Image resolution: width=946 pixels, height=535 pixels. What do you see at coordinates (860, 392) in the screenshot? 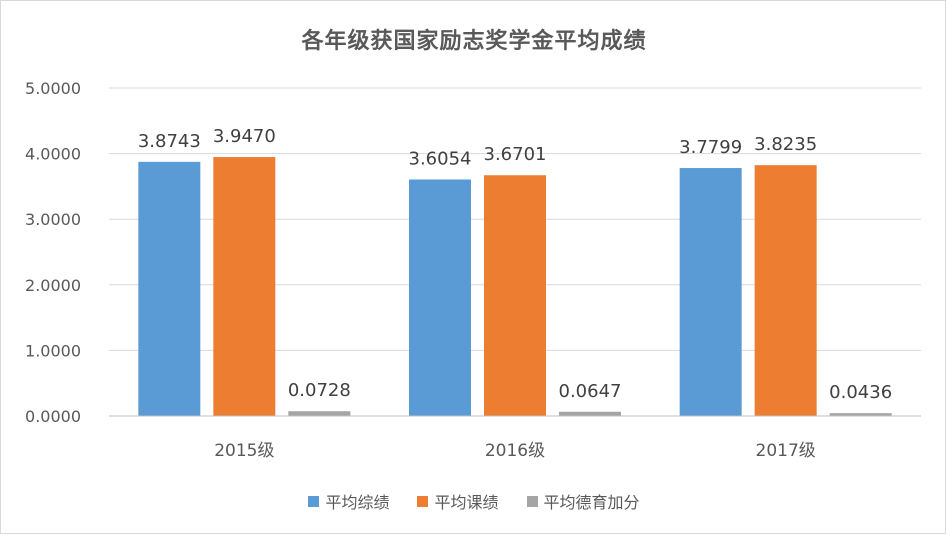
I see `data-label-series-2-cat-2: 0.0436` at bounding box center [860, 392].